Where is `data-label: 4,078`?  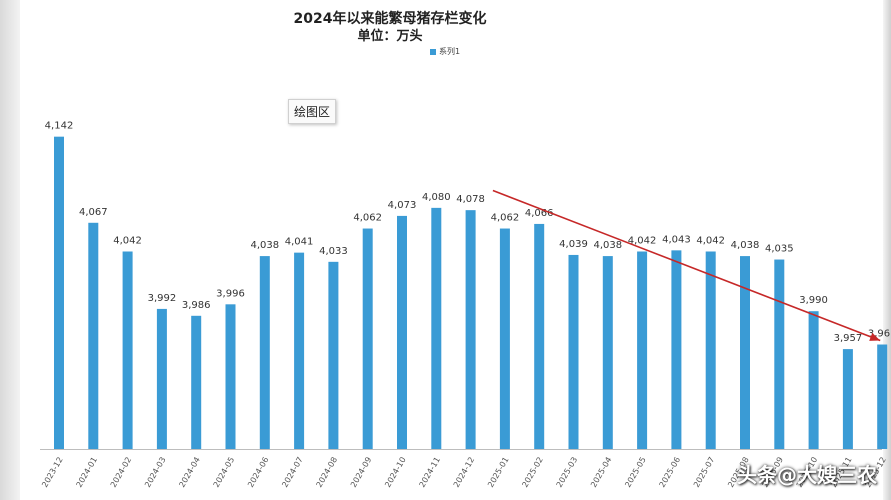 data-label: 4,078 is located at coordinates (470, 199).